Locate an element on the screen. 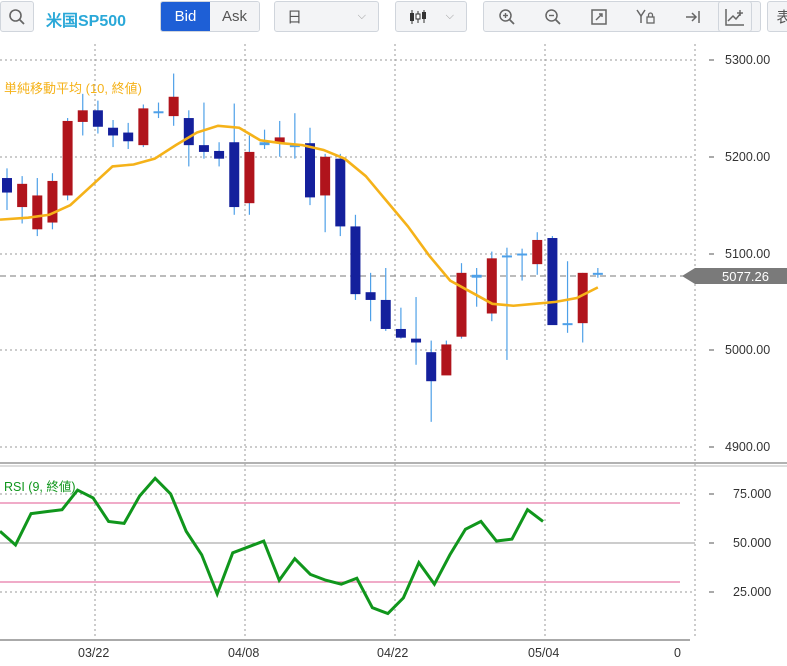  period-select: 日 ⌵ is located at coordinates (326, 16).